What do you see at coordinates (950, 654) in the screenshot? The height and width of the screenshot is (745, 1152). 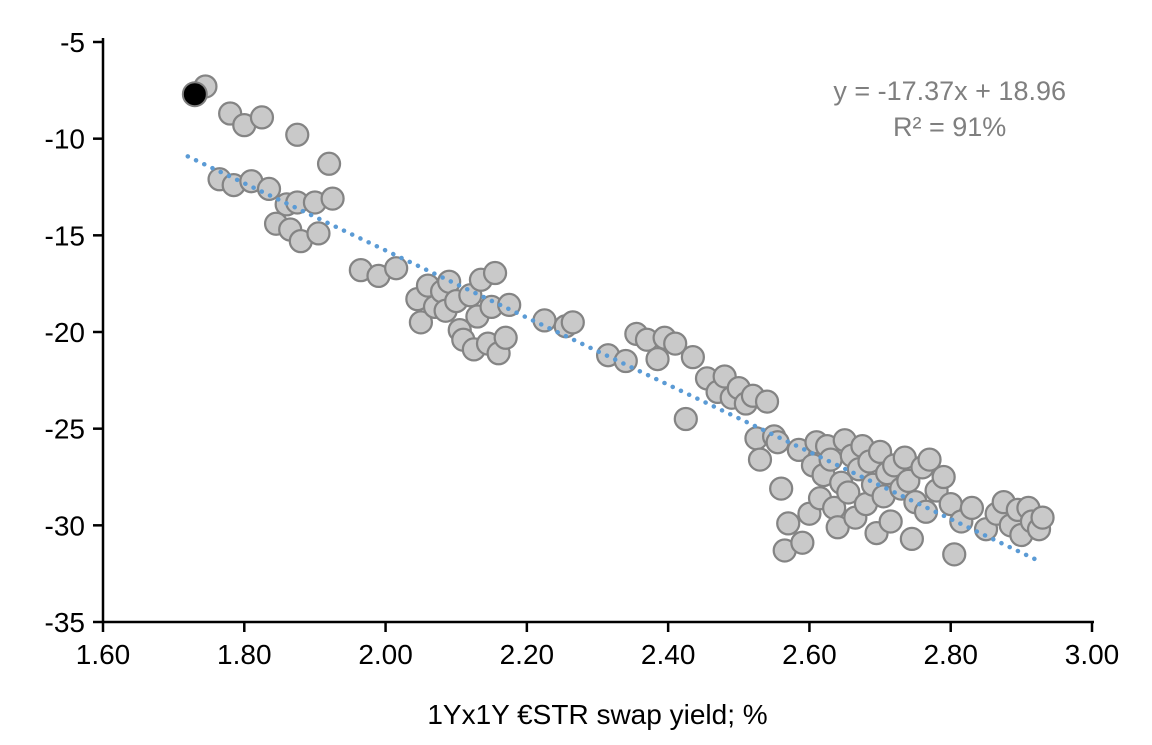 I see `svg-text: 2.80` at bounding box center [950, 654].